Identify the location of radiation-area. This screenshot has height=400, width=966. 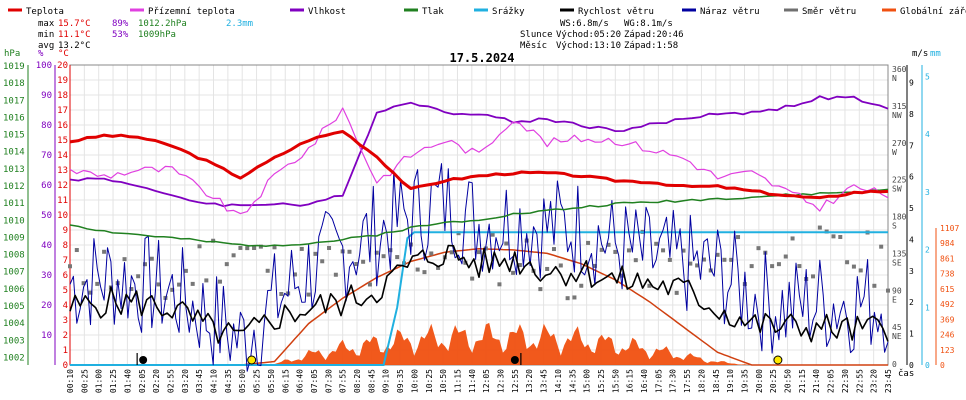
(479, 343).